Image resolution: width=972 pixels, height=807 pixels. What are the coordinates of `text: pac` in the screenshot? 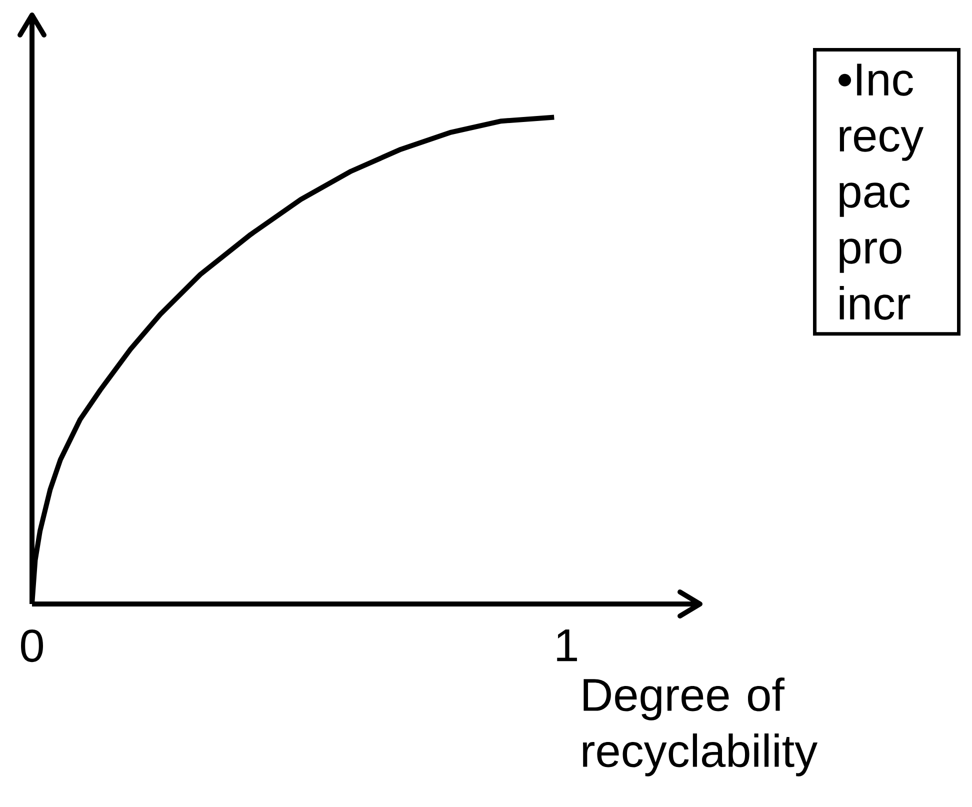 It's located at (875, 199).